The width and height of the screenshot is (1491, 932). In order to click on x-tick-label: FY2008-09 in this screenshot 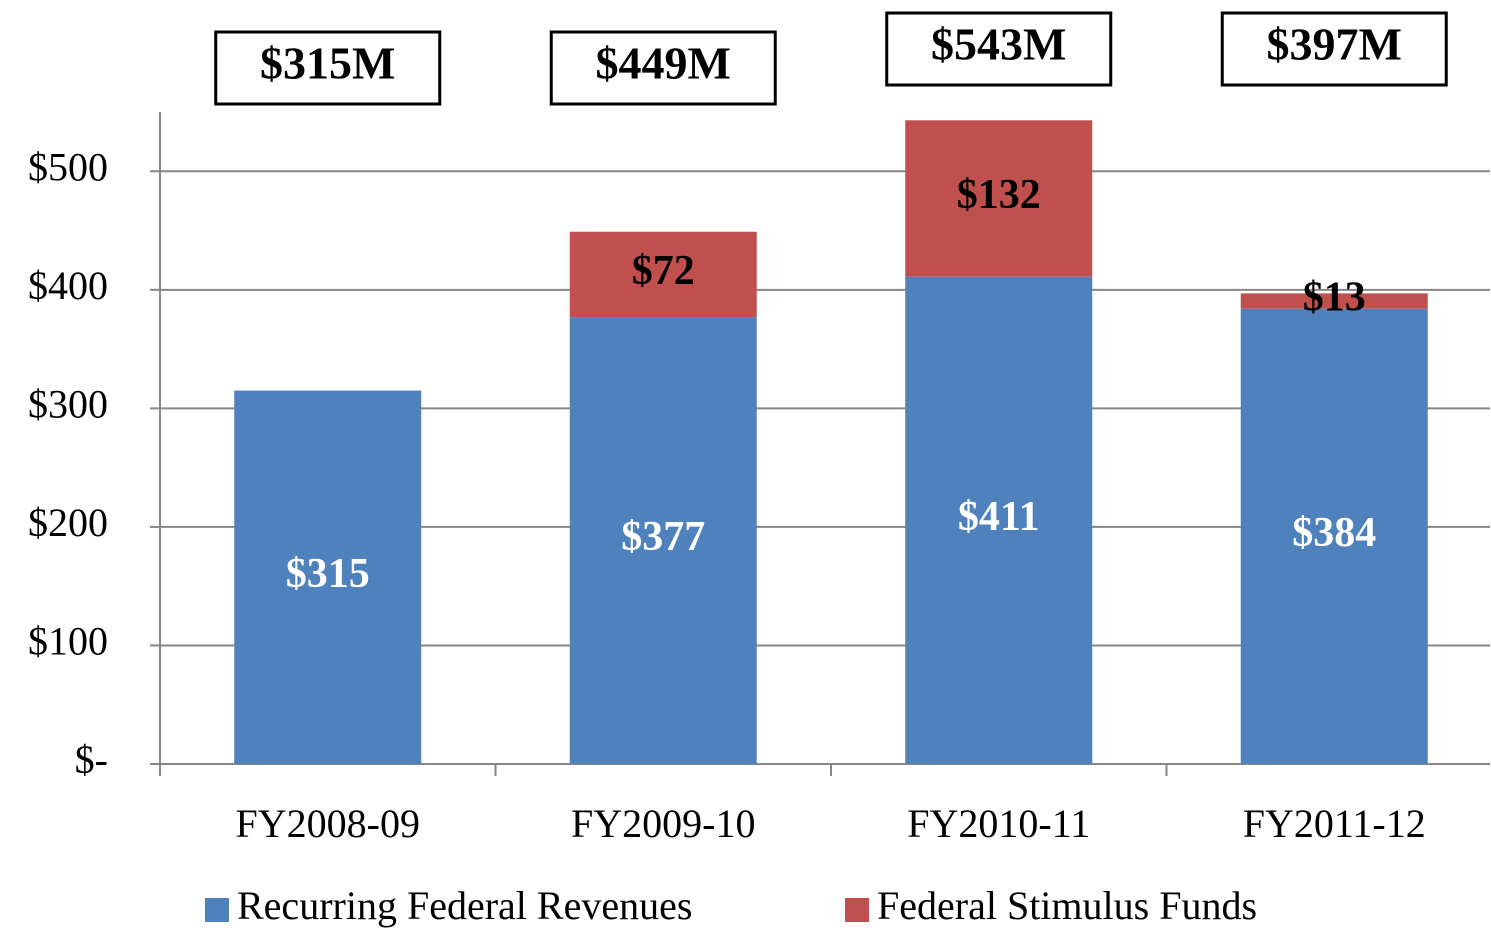, I will do `click(328, 823)`.